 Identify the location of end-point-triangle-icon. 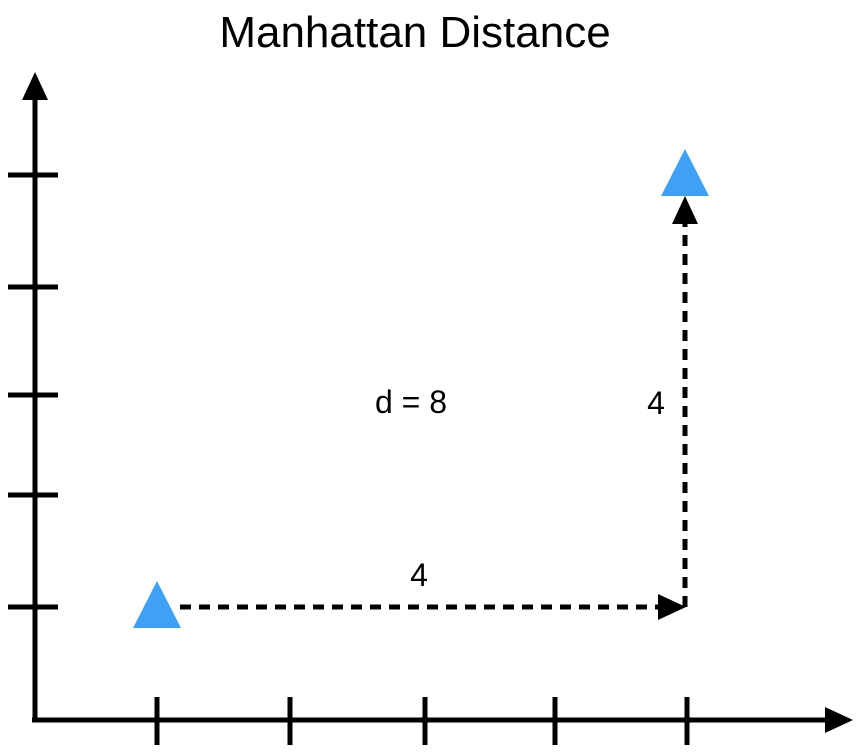
(685, 172).